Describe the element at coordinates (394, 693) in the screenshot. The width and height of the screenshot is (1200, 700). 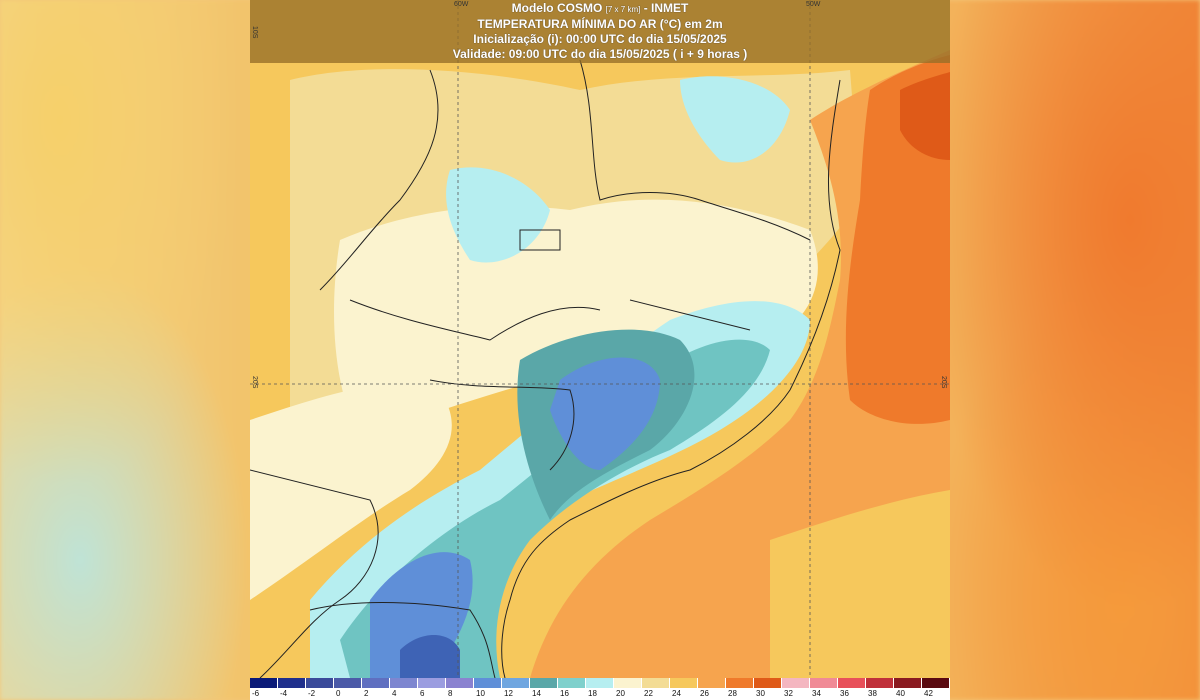
I see `legend-tick-label: 4` at that location.